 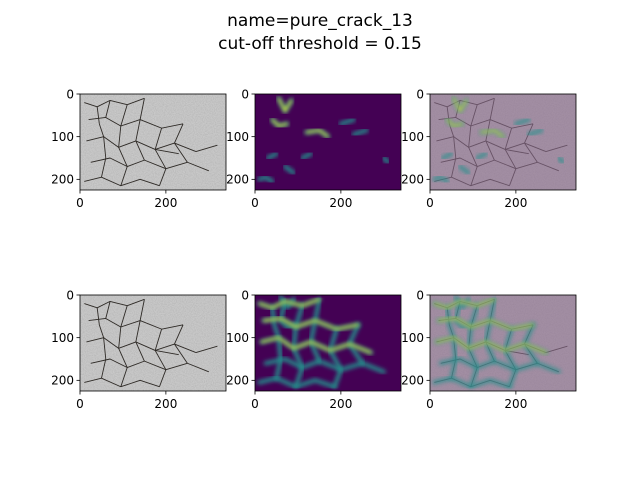 I want to click on figure-title-line2: cut-off threshold = 0.15, so click(x=320, y=44).